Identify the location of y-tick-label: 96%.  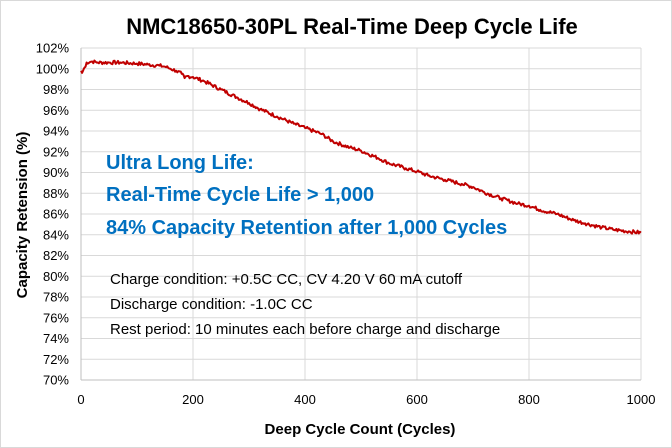
(56, 110).